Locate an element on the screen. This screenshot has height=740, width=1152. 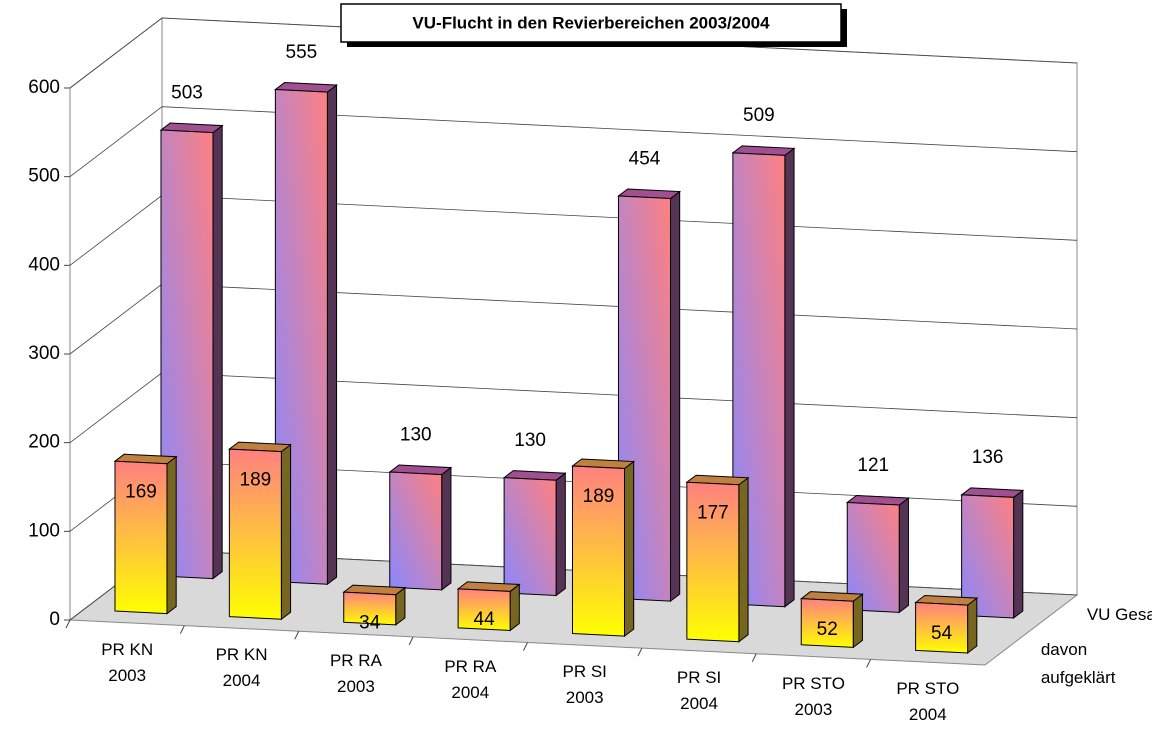
value-label: 509 is located at coordinates (759, 115).